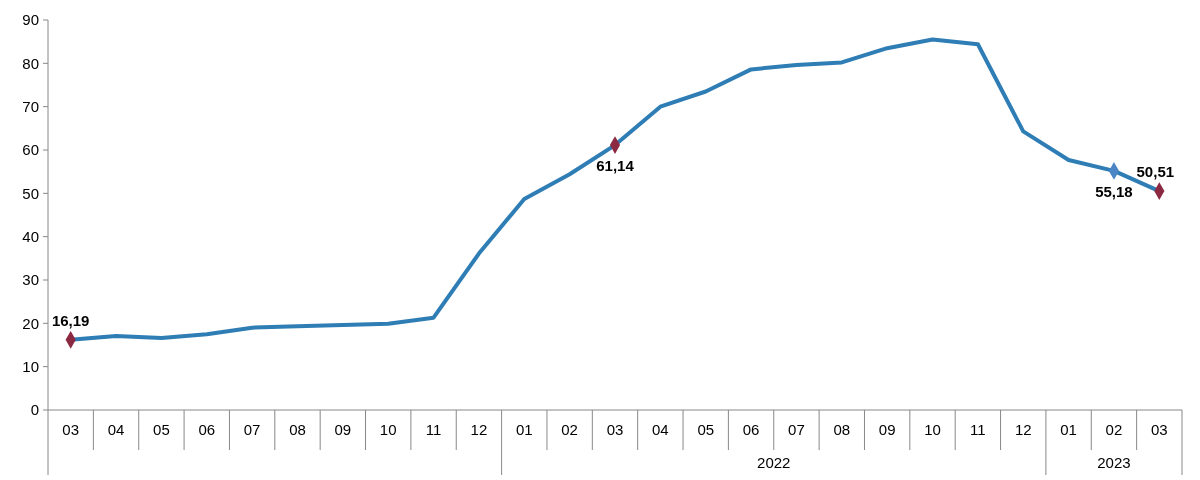 The height and width of the screenshot is (480, 1200). I want to click on y-tick-label: 10, so click(30, 366).